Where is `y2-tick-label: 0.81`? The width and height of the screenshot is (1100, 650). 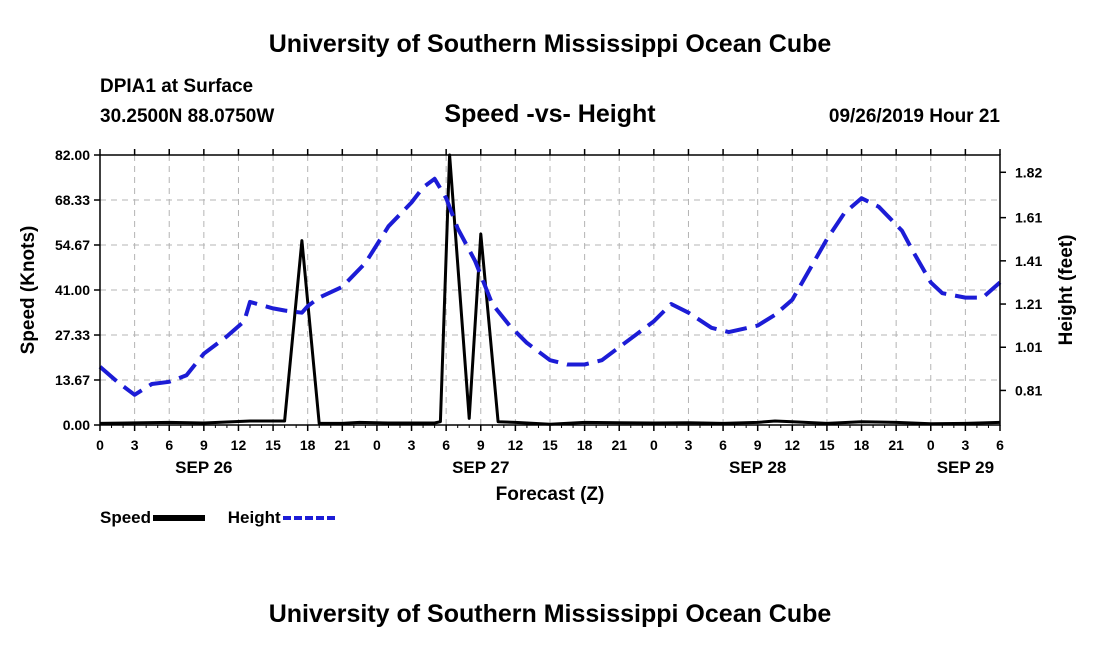 y2-tick-label: 0.81 is located at coordinates (1028, 390).